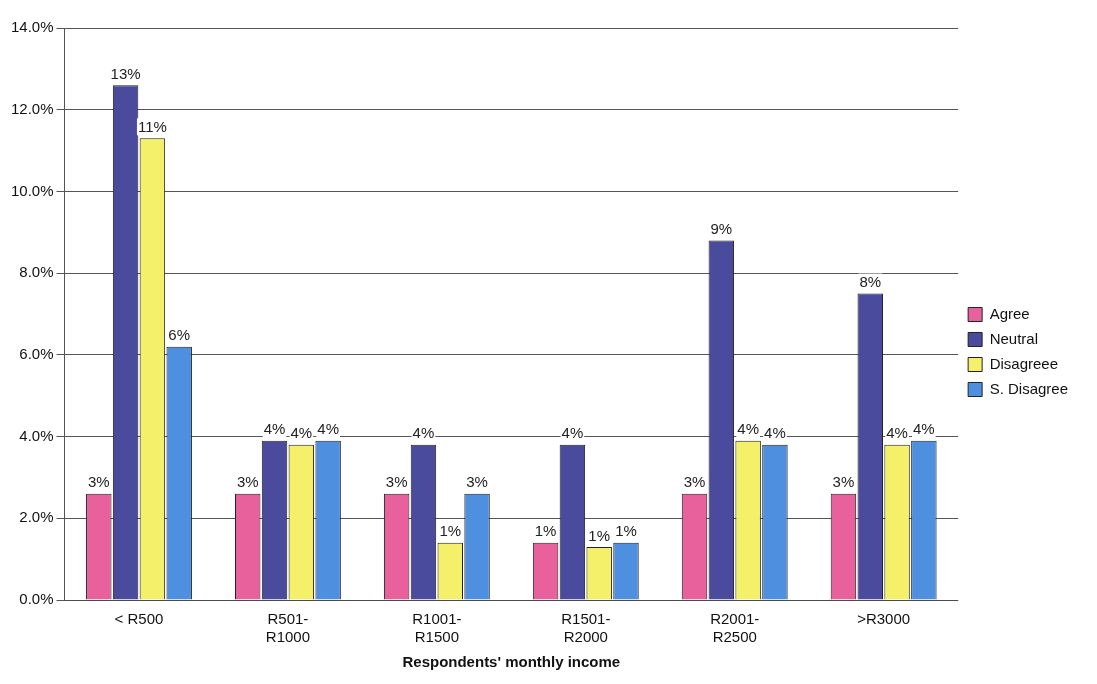  What do you see at coordinates (884, 619) in the screenshot?
I see `x-tick-label: >R3000` at bounding box center [884, 619].